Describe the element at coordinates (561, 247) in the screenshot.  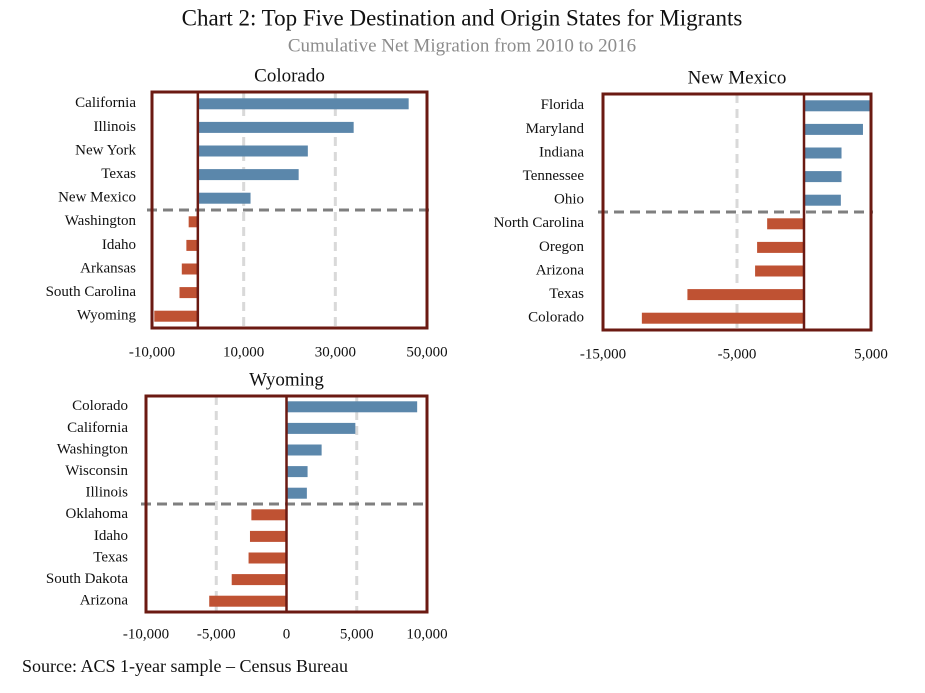
I see `y-tick-label: Oregon` at that location.